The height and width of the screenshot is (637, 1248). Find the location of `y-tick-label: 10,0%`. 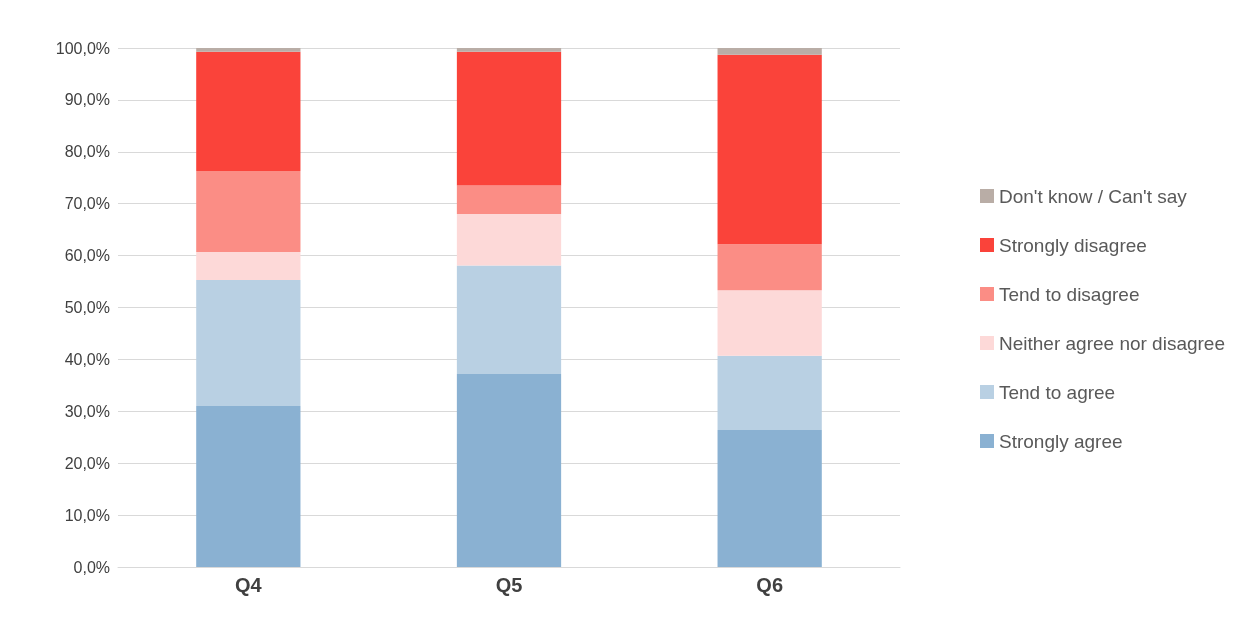

y-tick-label: 10,0% is located at coordinates (87, 515).